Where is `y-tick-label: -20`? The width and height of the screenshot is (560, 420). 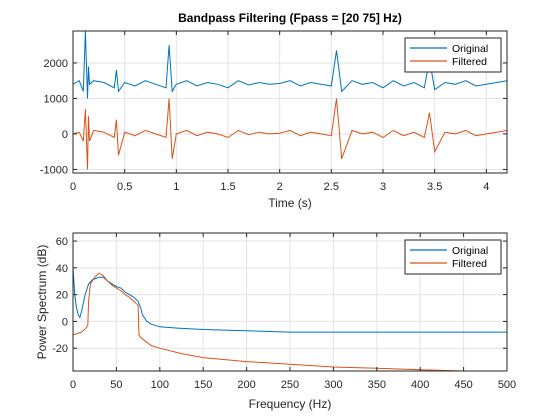 y-tick-label: -20 is located at coordinates (60, 349).